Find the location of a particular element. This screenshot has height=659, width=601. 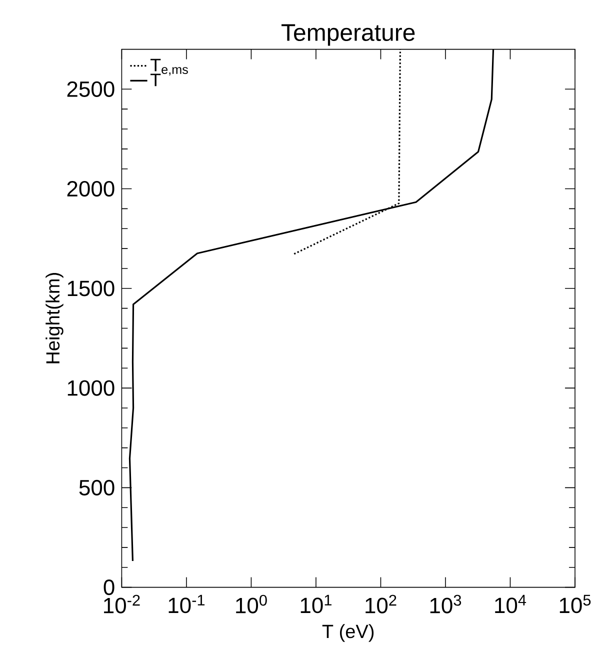

x-tick-label: 10$^{2}$ is located at coordinates (381, 604).